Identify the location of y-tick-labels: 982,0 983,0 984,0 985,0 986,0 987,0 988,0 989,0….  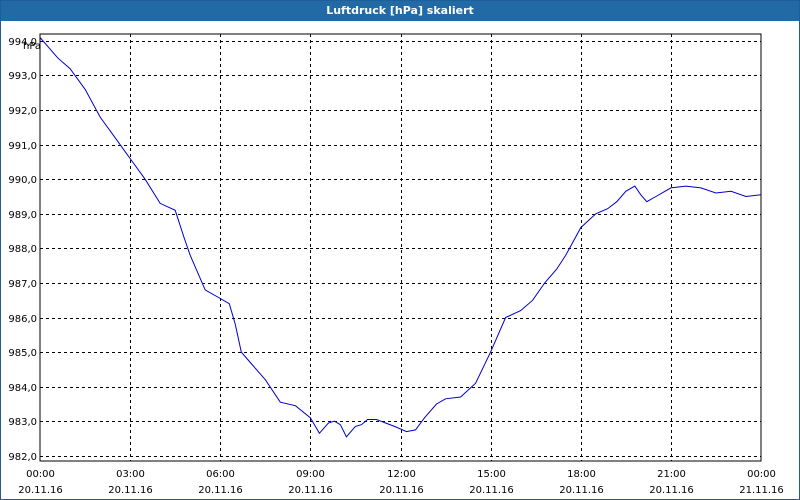
(22, 250).